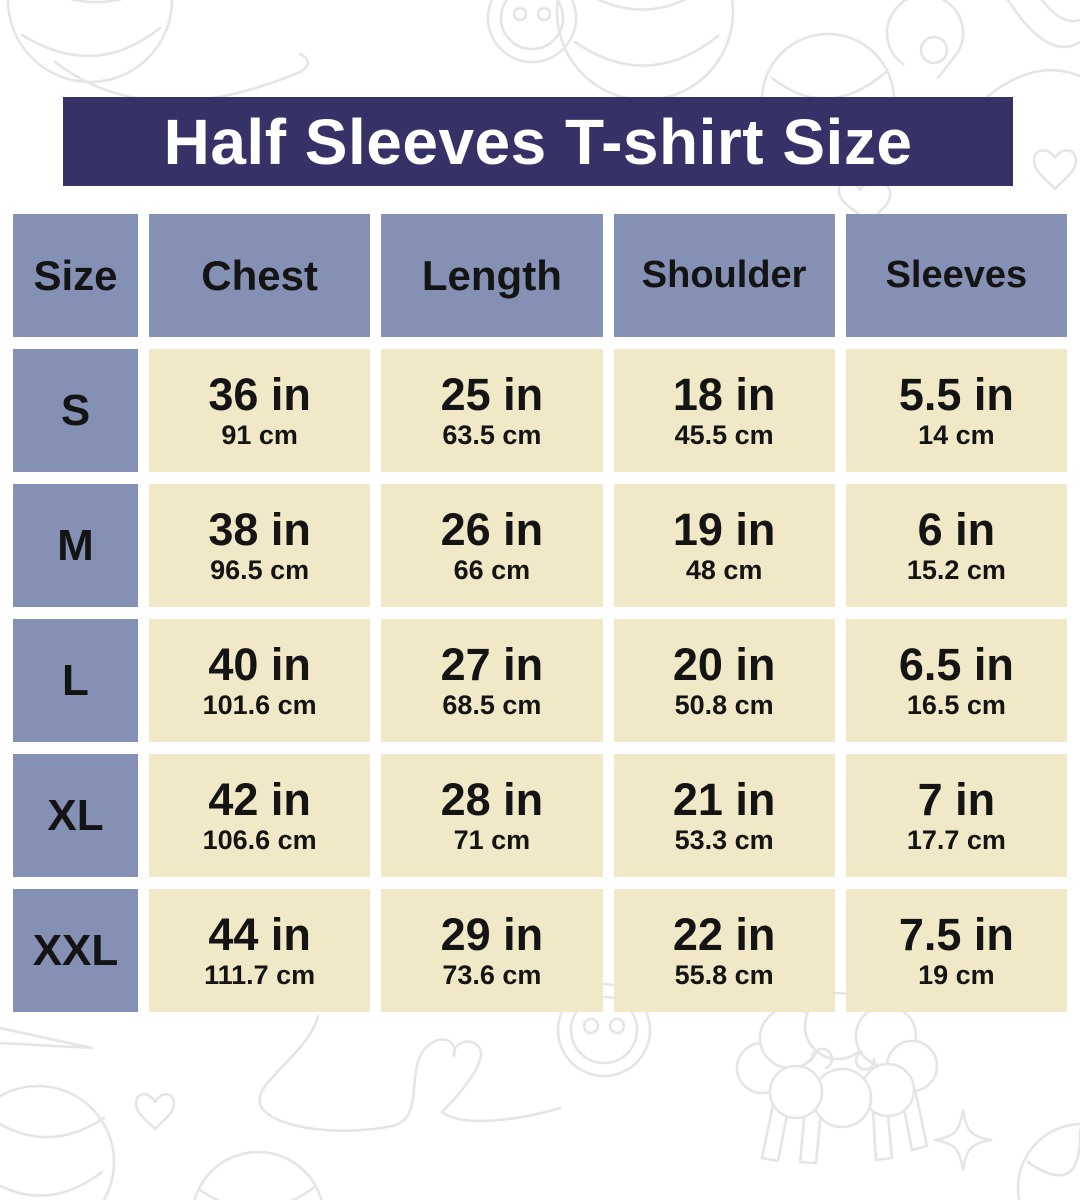 The height and width of the screenshot is (1200, 1080). What do you see at coordinates (259, 934) in the screenshot?
I see `value-inches: 44 in` at bounding box center [259, 934].